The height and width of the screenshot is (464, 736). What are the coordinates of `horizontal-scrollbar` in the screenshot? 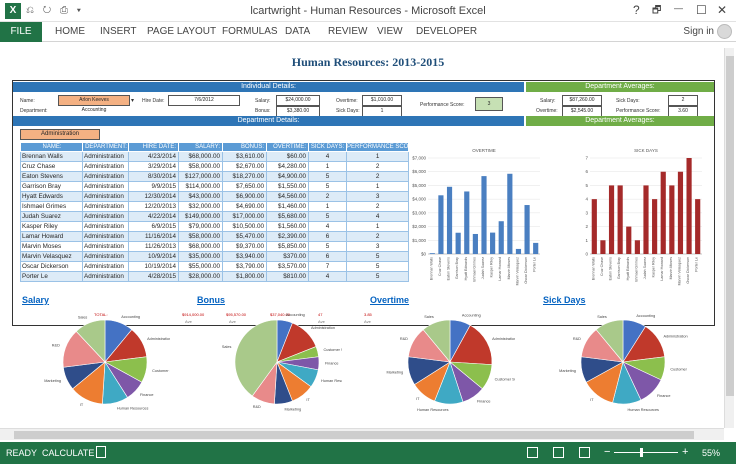 It's located at (362, 434).